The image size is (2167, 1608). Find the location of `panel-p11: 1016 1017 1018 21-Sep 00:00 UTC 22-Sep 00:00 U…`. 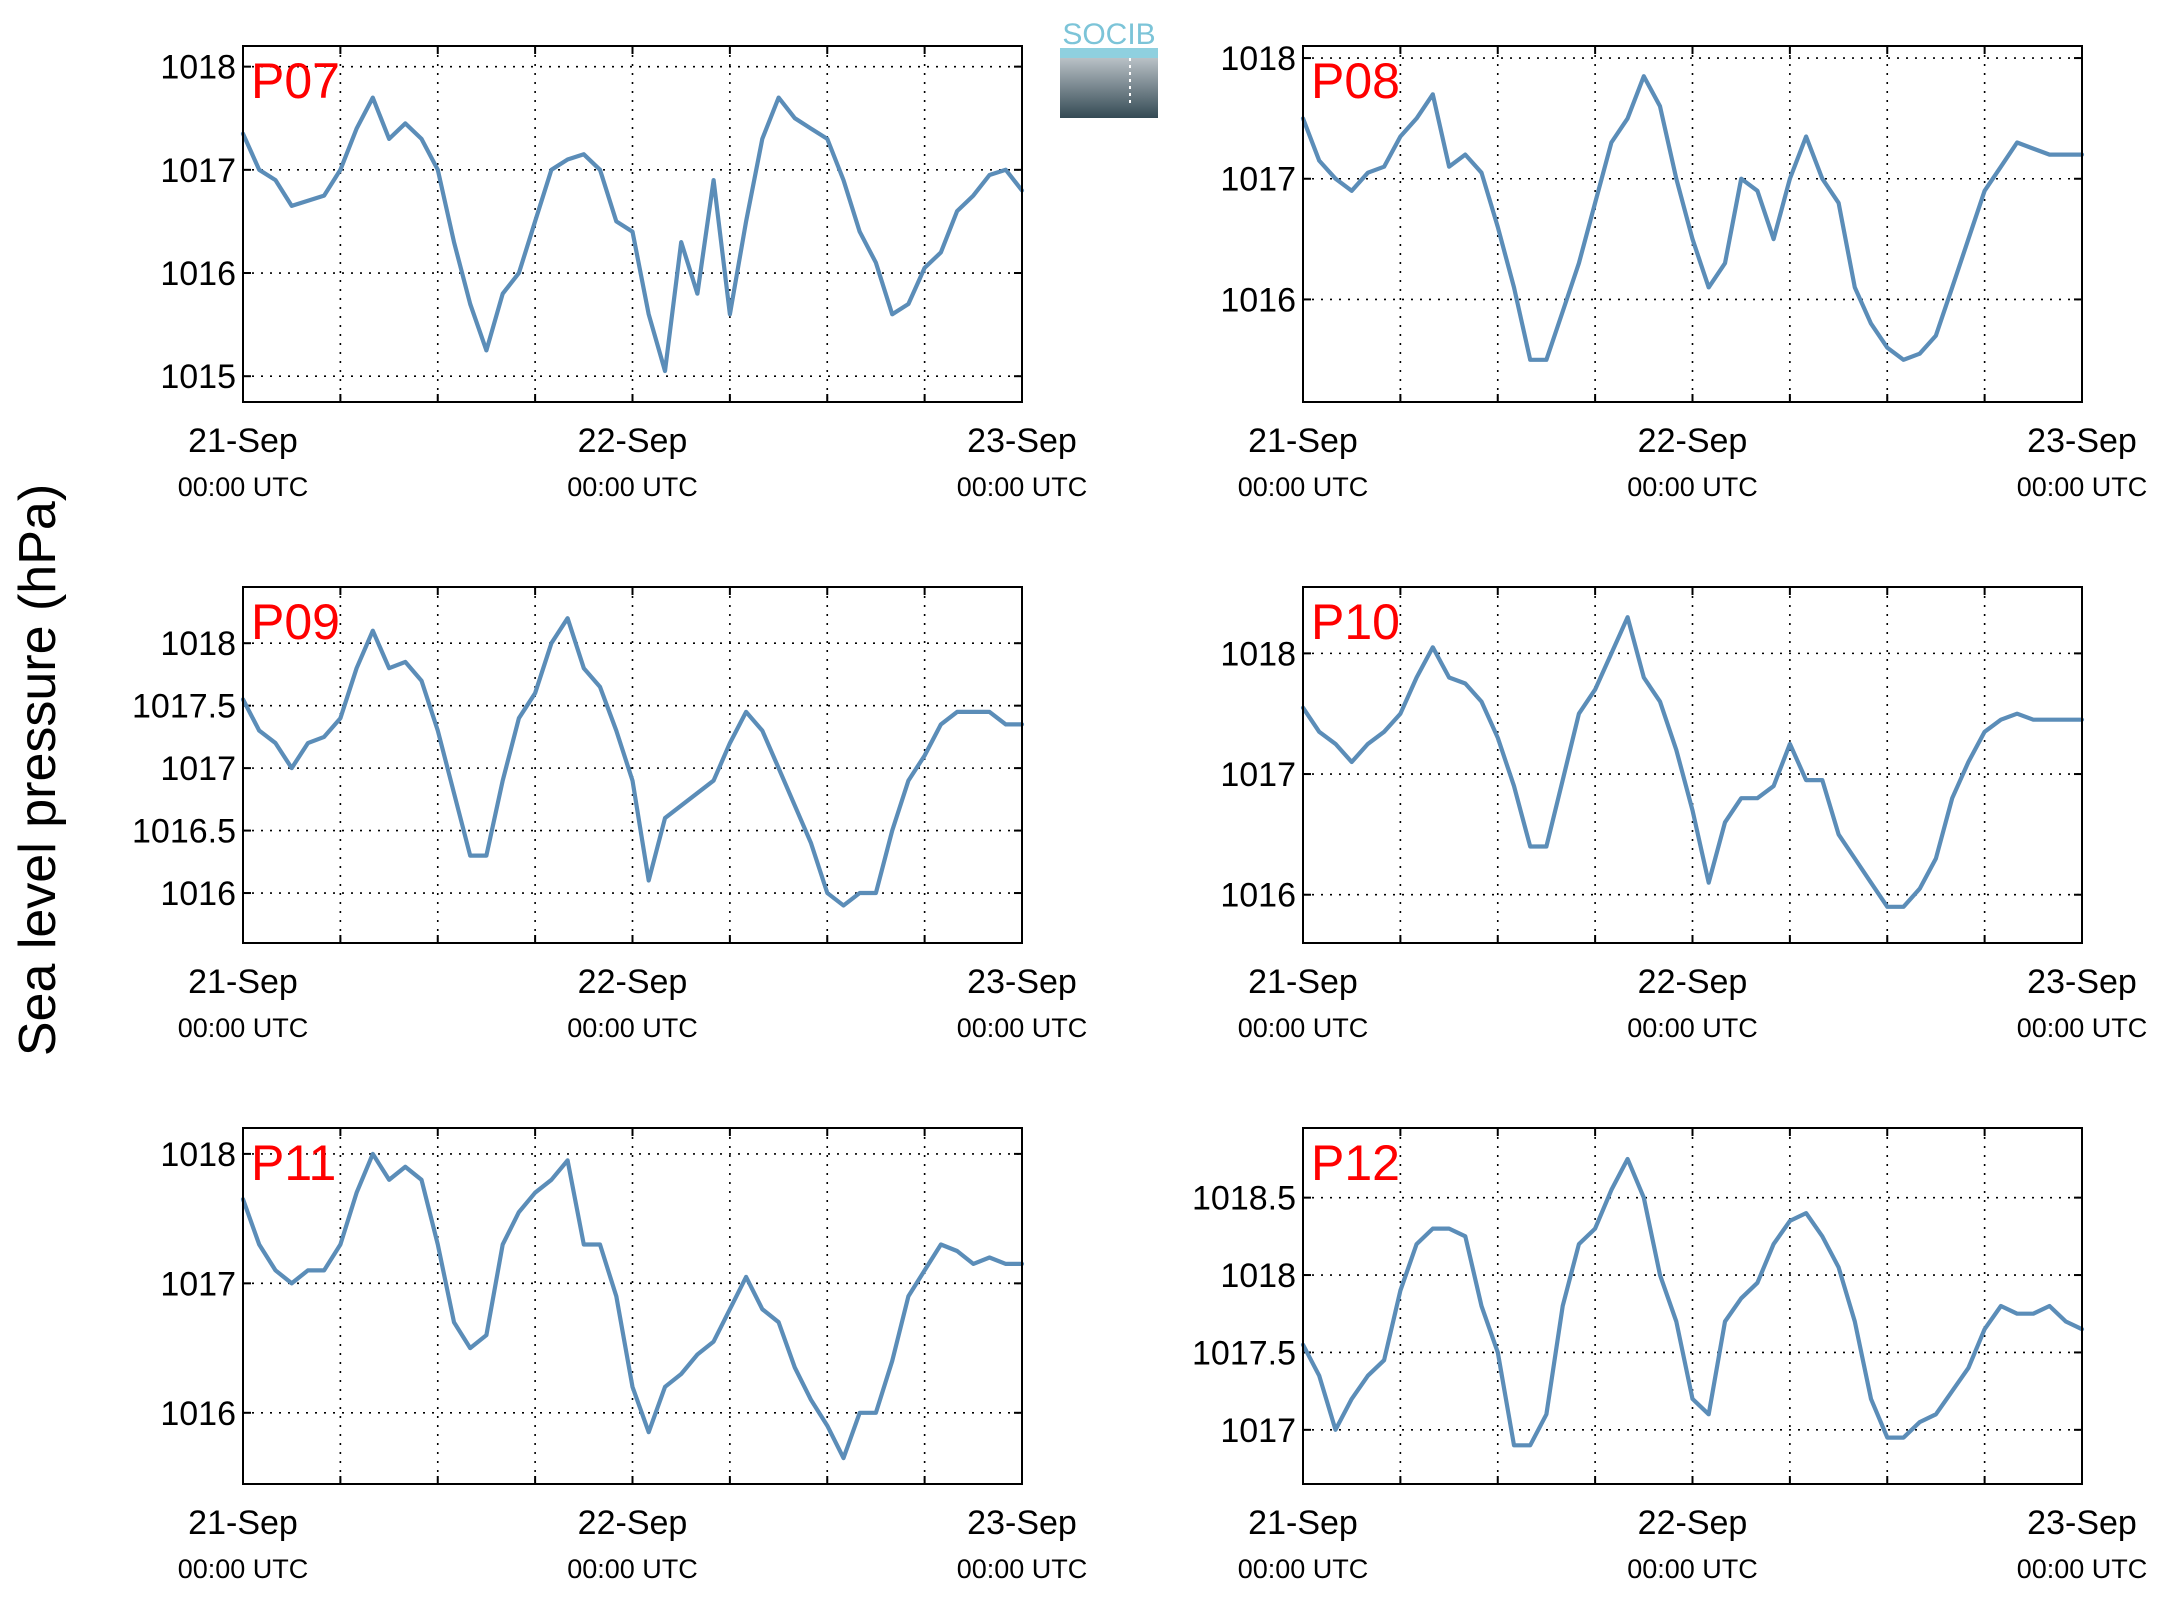

panel-p11: 1016 1017 1018 21-Sep 00:00 UTC 22-Sep 00:00 U… is located at coordinates (624, 1355).